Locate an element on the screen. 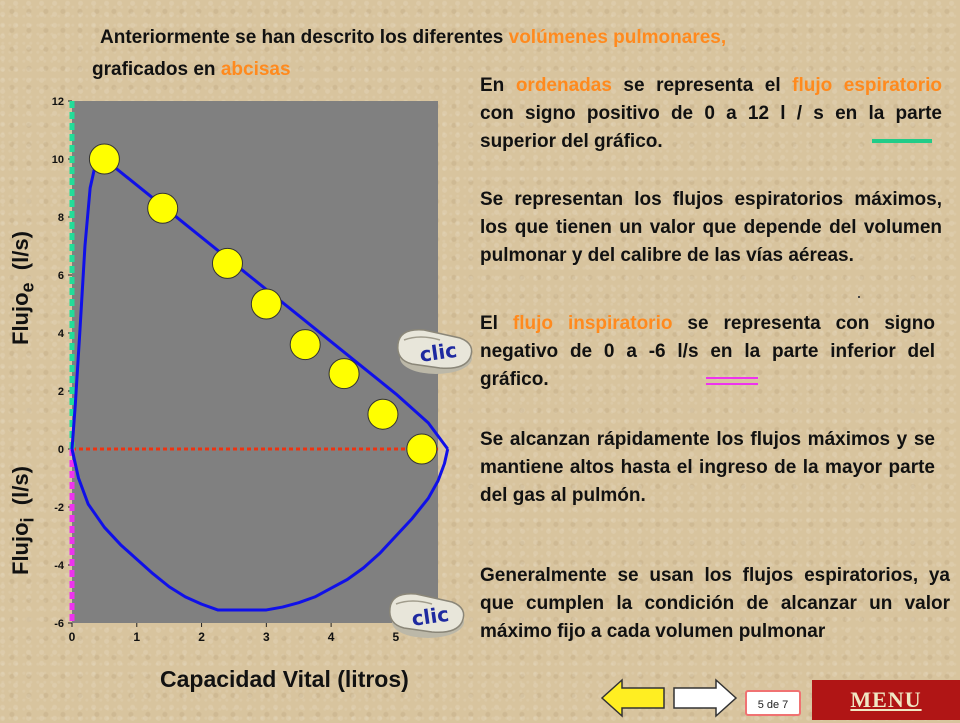 The image size is (960, 723). y-tick-label: 4 is located at coordinates (61, 334).